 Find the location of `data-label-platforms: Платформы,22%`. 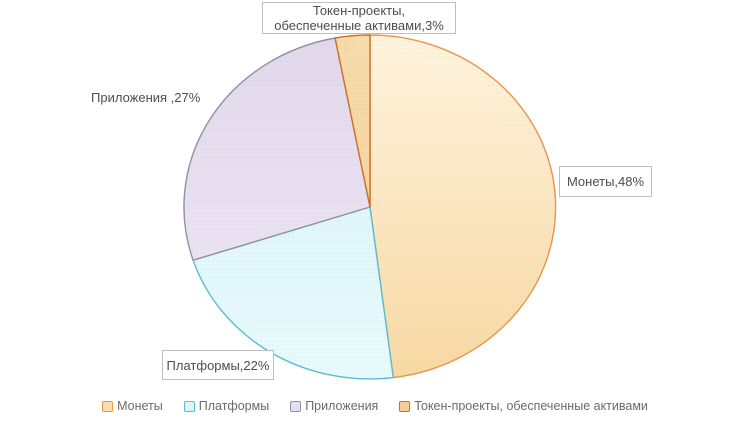

data-label-platforms: Платформы,22% is located at coordinates (218, 365).